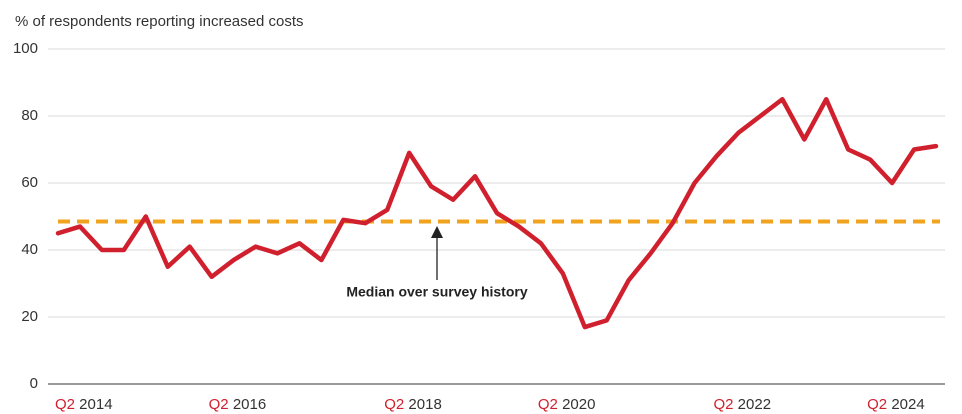 This screenshot has height=414, width=962. Describe the element at coordinates (25, 48) in the screenshot. I see `y-tick-label: 100` at that location.